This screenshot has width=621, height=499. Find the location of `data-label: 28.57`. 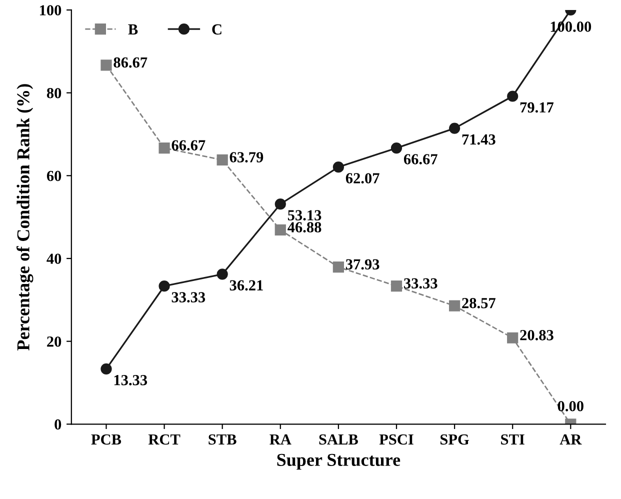

data-label: 28.57 is located at coordinates (479, 303).